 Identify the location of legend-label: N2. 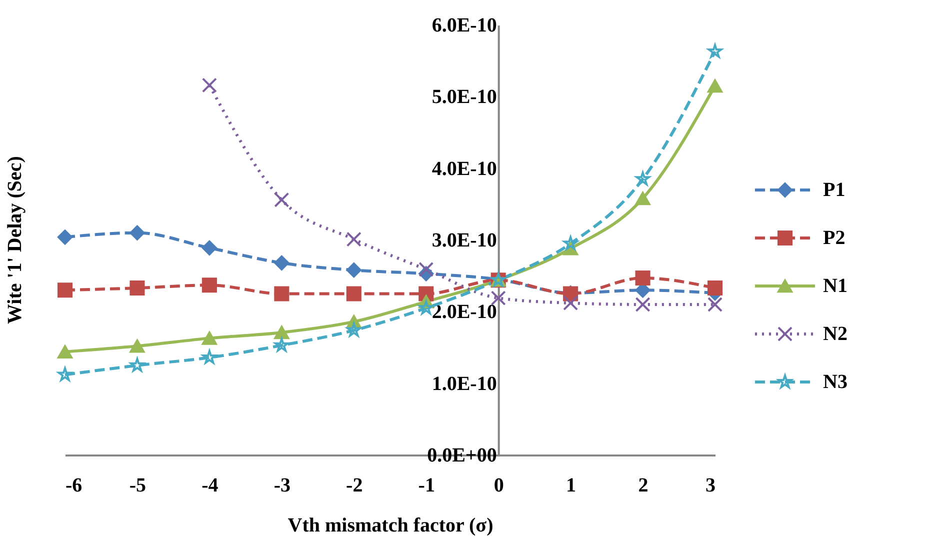
(835, 334).